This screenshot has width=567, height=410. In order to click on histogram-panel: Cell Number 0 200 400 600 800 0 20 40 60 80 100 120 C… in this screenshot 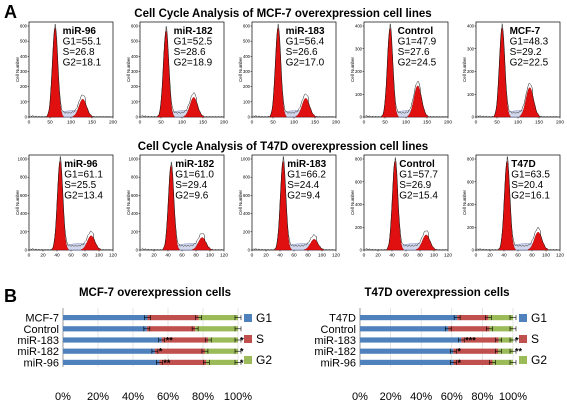, I will do `click(401, 206)`.